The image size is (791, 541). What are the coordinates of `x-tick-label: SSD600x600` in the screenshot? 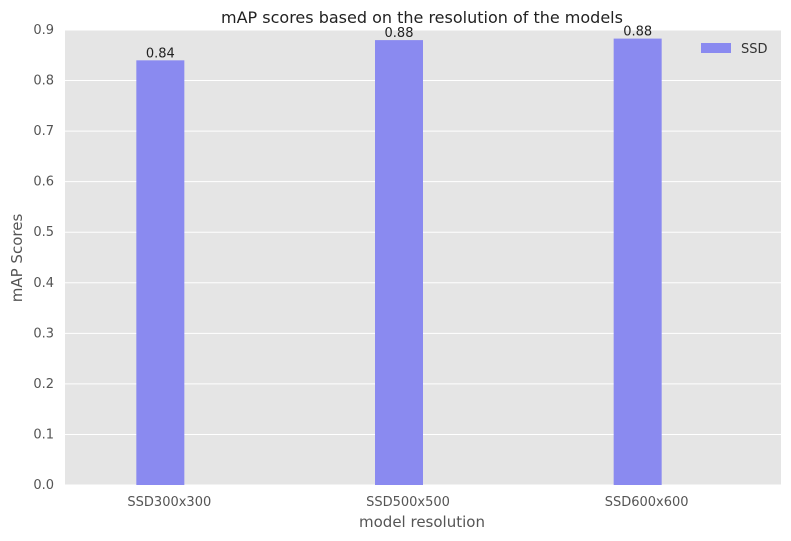 It's located at (647, 502).